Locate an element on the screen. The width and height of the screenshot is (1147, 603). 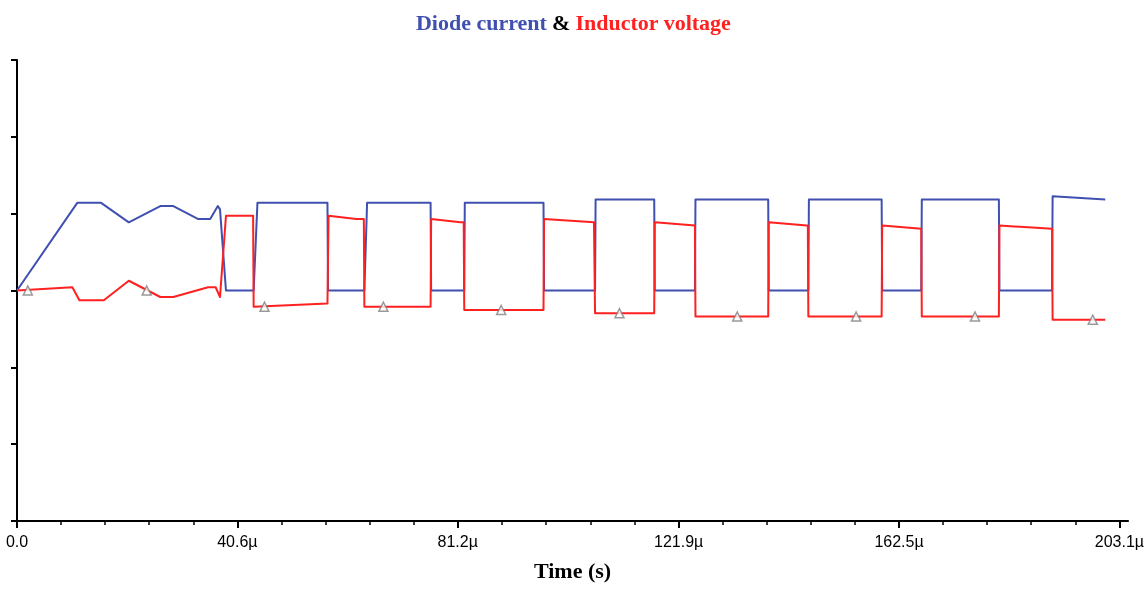
x-tick-label: 121.9µ is located at coordinates (679, 541).